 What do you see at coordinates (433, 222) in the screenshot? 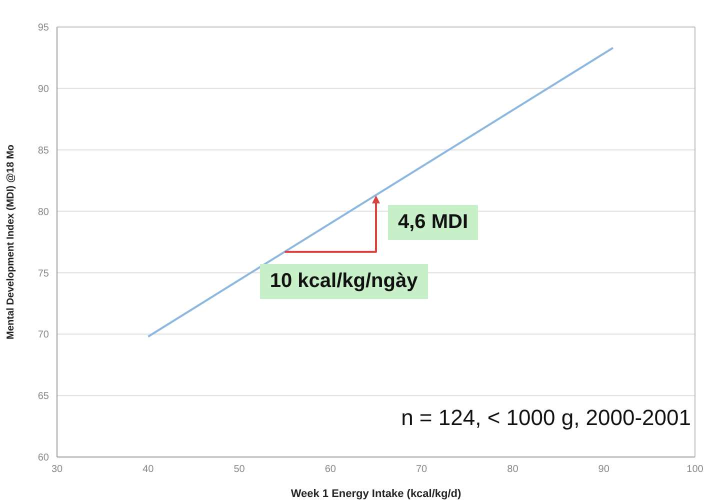
I see `annotation: 4,6 MDI` at bounding box center [433, 222].